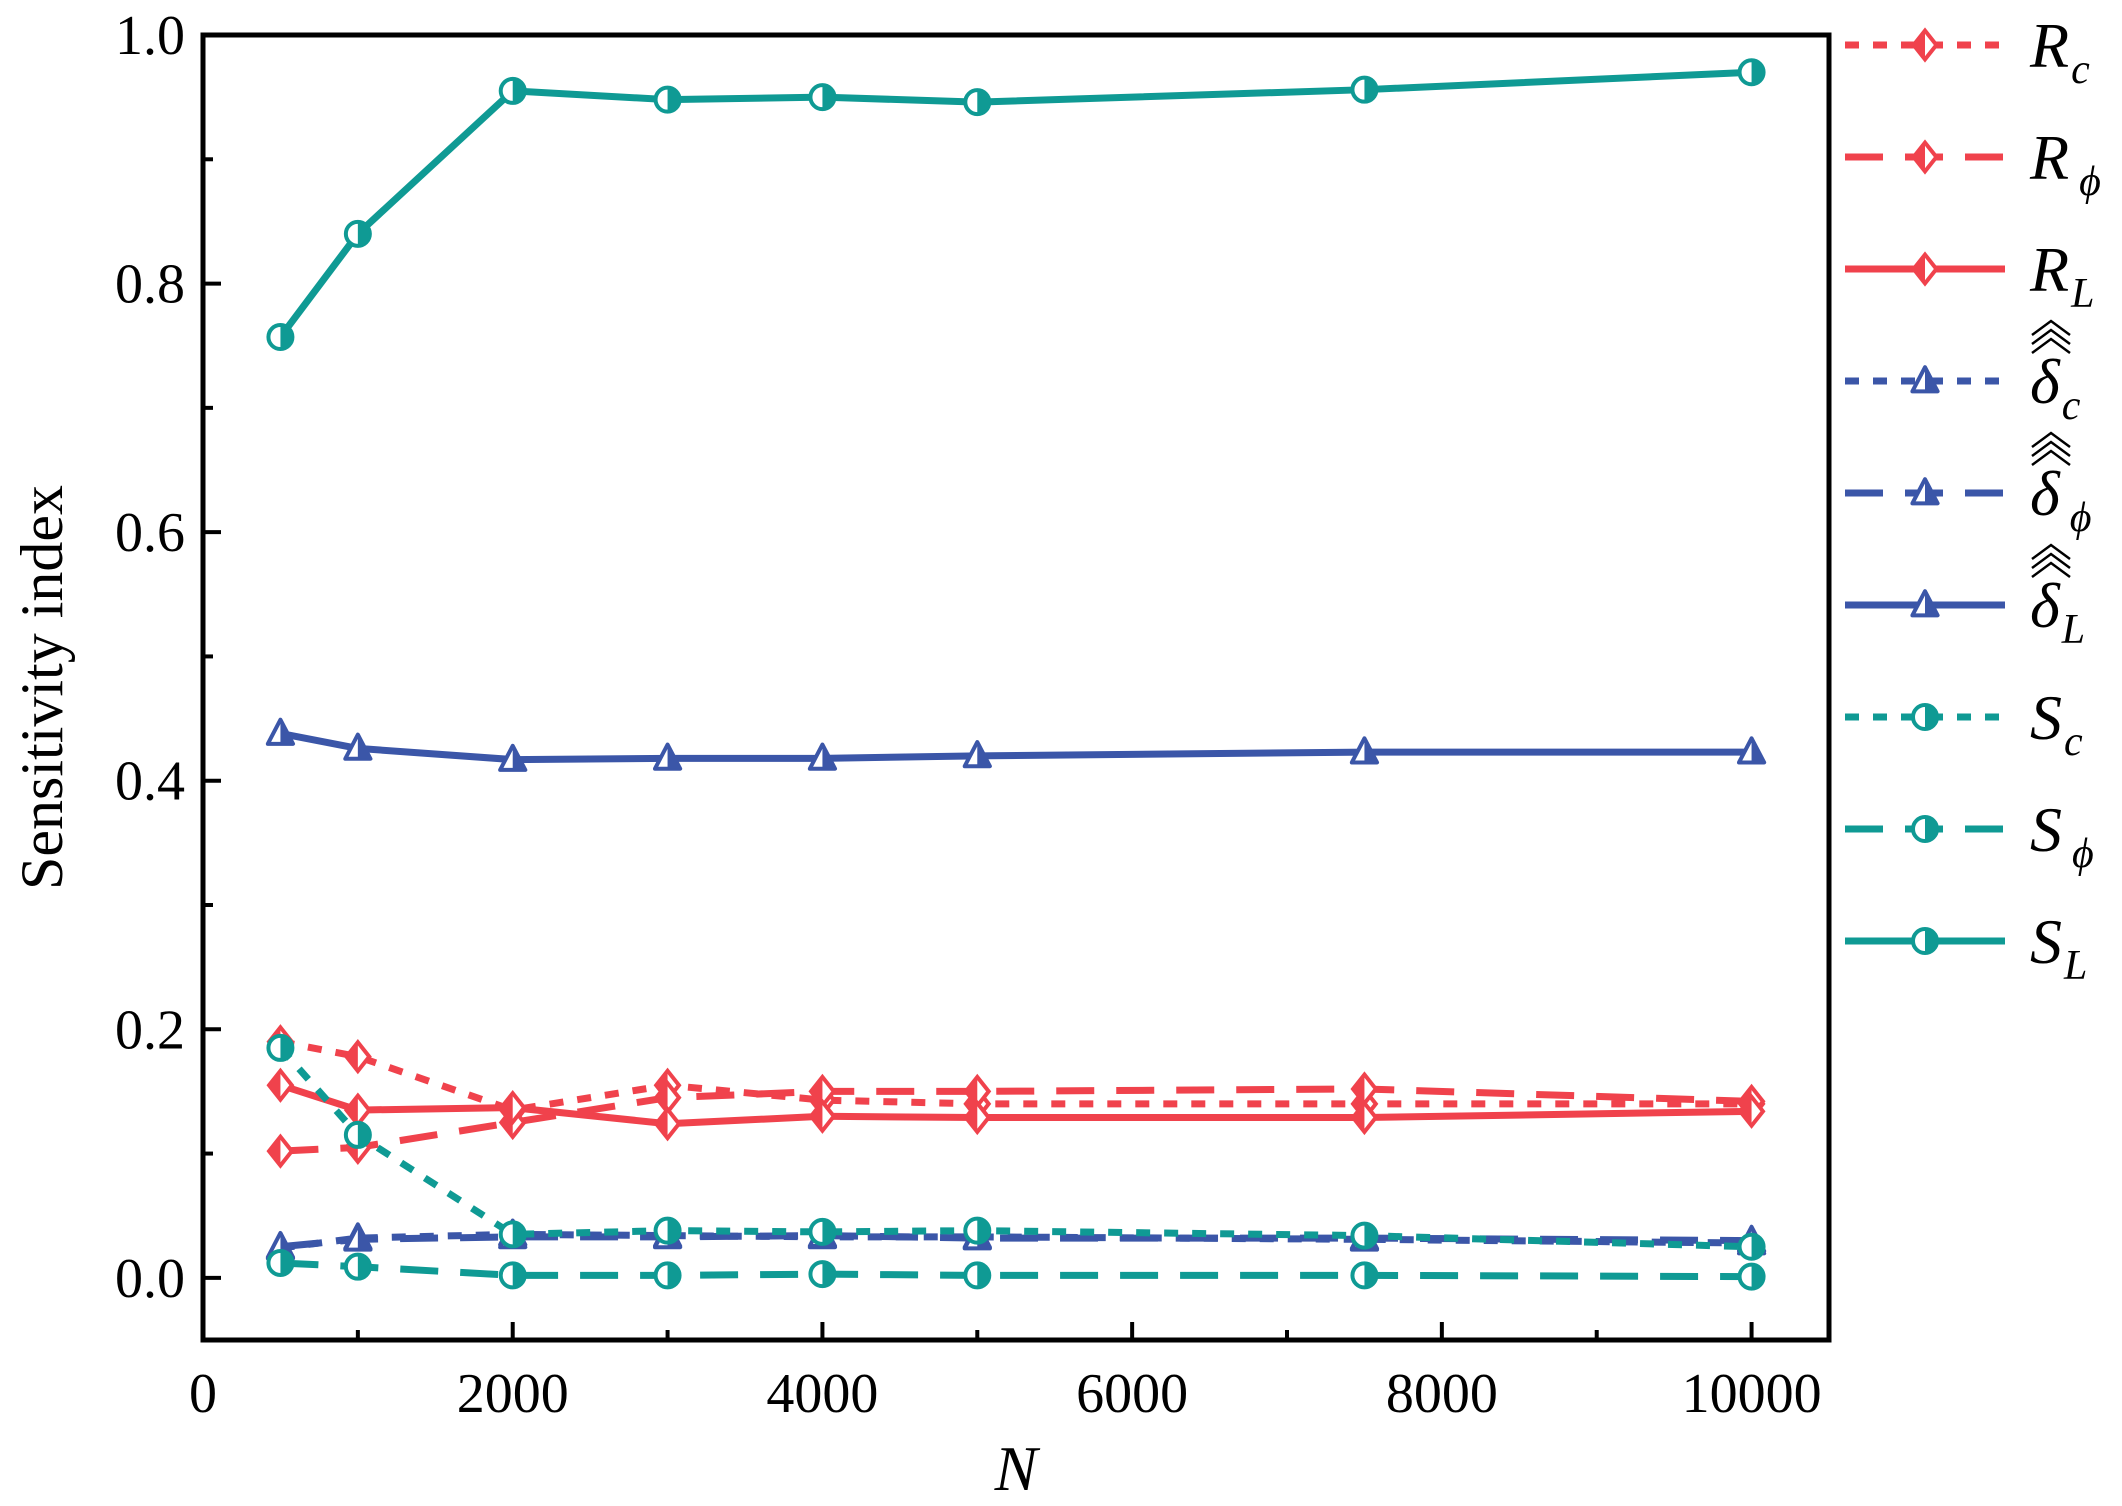  What do you see at coordinates (150, 533) in the screenshot?
I see `y-tick-label: 0.6` at bounding box center [150, 533].